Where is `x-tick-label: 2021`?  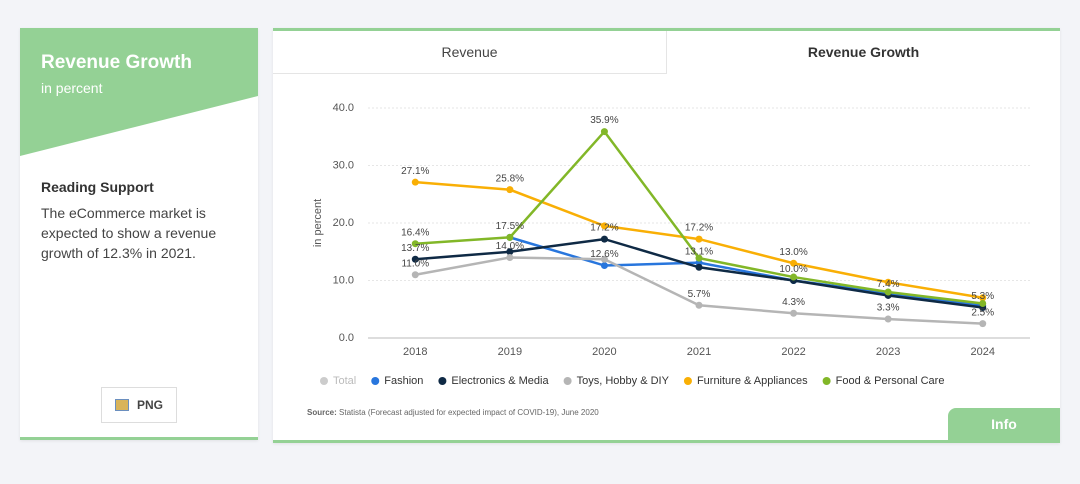 x-tick-label: 2021 is located at coordinates (699, 352).